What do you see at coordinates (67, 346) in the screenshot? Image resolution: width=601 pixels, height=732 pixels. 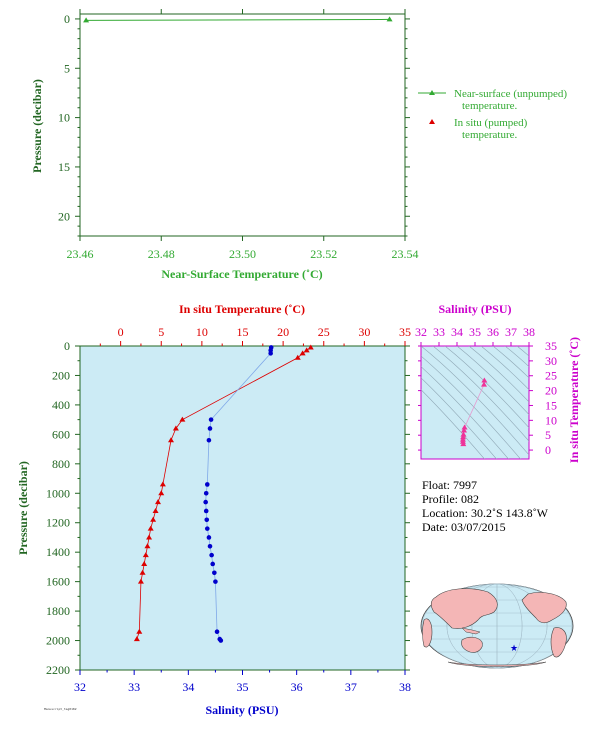 I see `pressure-tick-label: 0` at bounding box center [67, 346].